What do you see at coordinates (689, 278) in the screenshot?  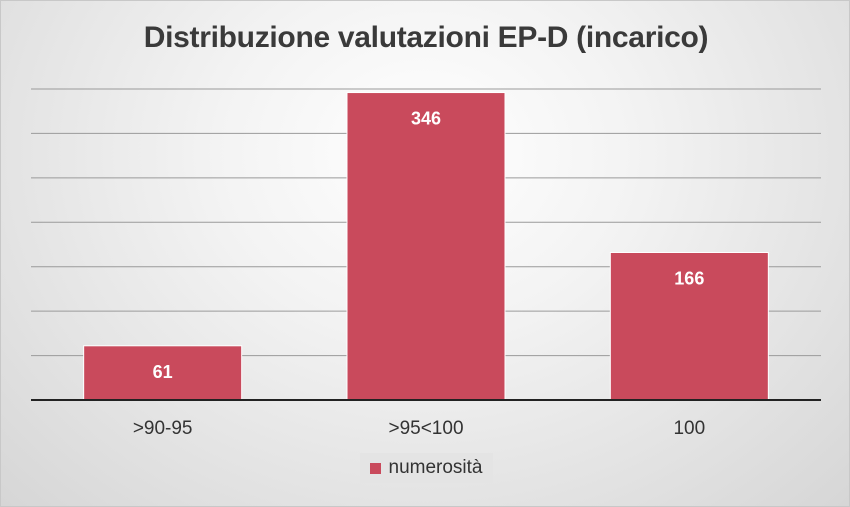 I see `data-label: 166` at bounding box center [689, 278].